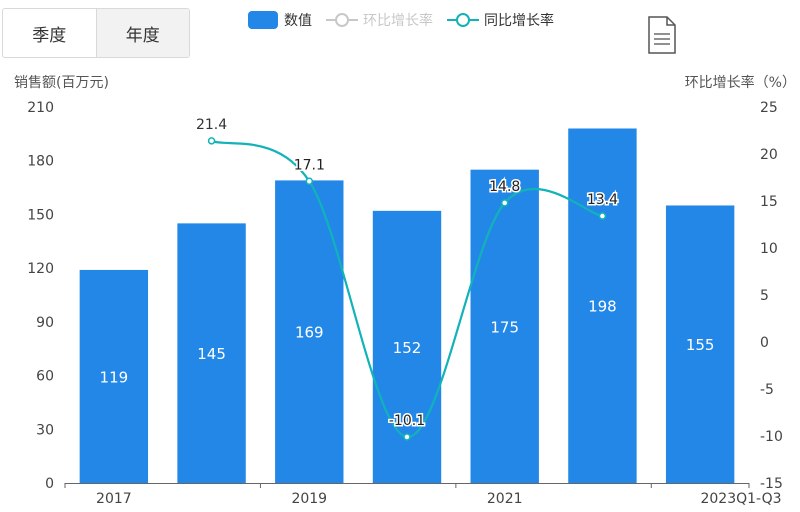  I want to click on bar-value-label: 175, so click(504, 327).